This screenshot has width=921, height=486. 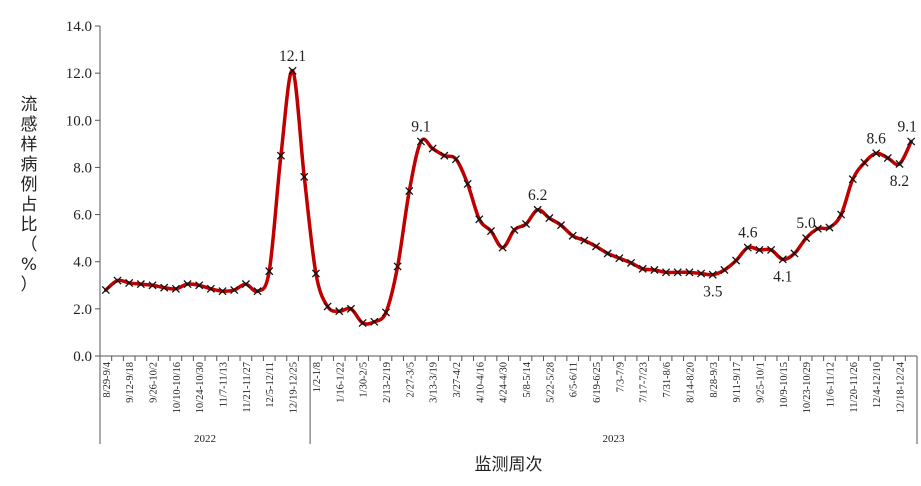 What do you see at coordinates (29, 105) in the screenshot?
I see `y-axis-title-char: 流` at bounding box center [29, 105].